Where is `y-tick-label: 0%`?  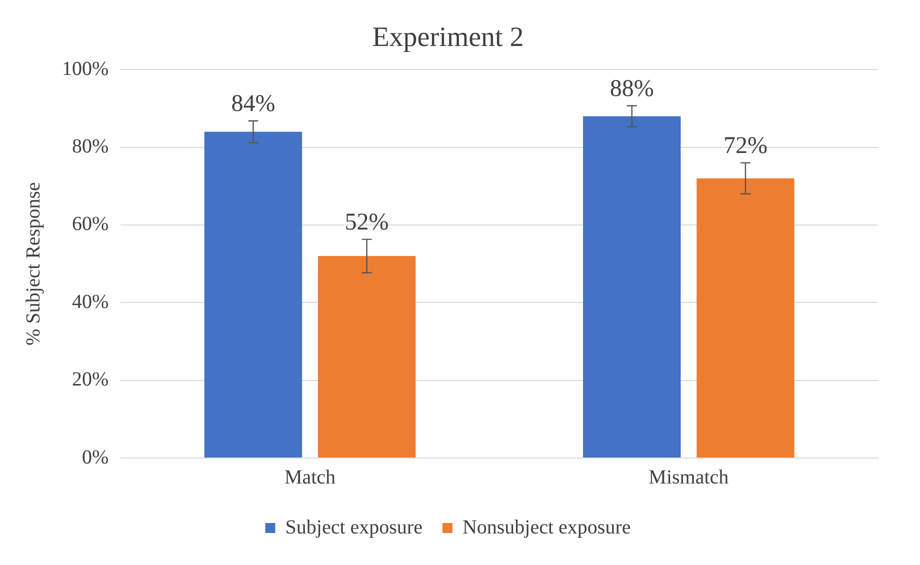
y-tick-label: 0% is located at coordinates (95, 457).